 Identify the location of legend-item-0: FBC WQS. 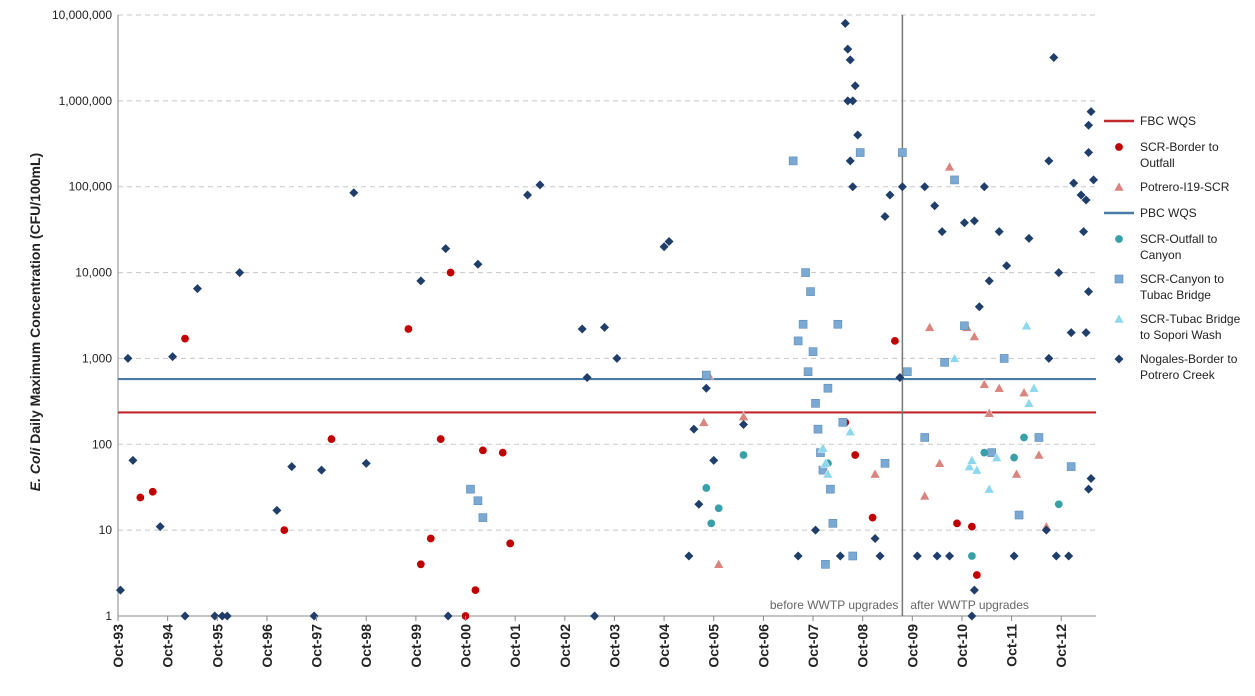
(1150, 121).